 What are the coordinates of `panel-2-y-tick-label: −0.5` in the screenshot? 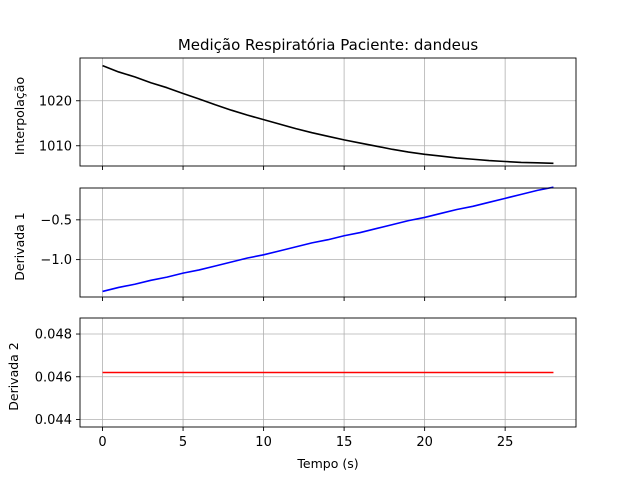 It's located at (56, 220).